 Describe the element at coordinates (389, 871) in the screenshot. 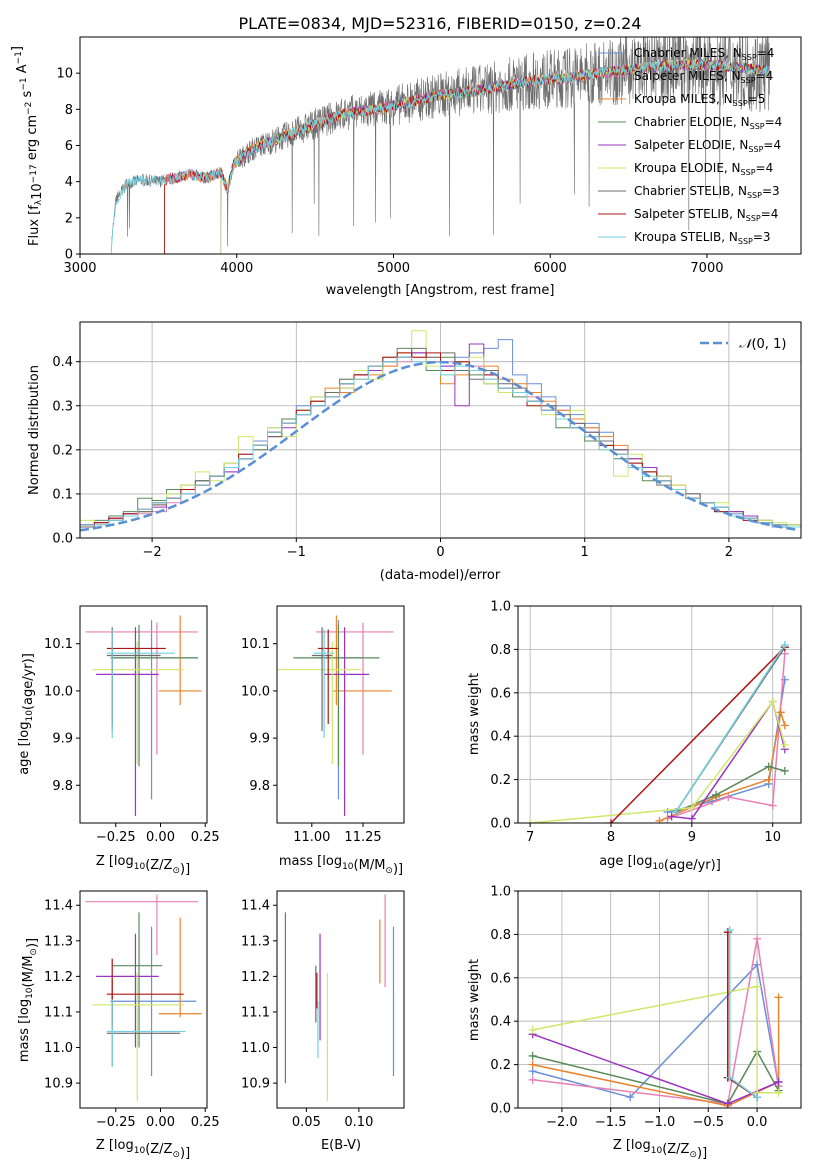

I see `age-mass-xlabel-part: ⊙` at that location.